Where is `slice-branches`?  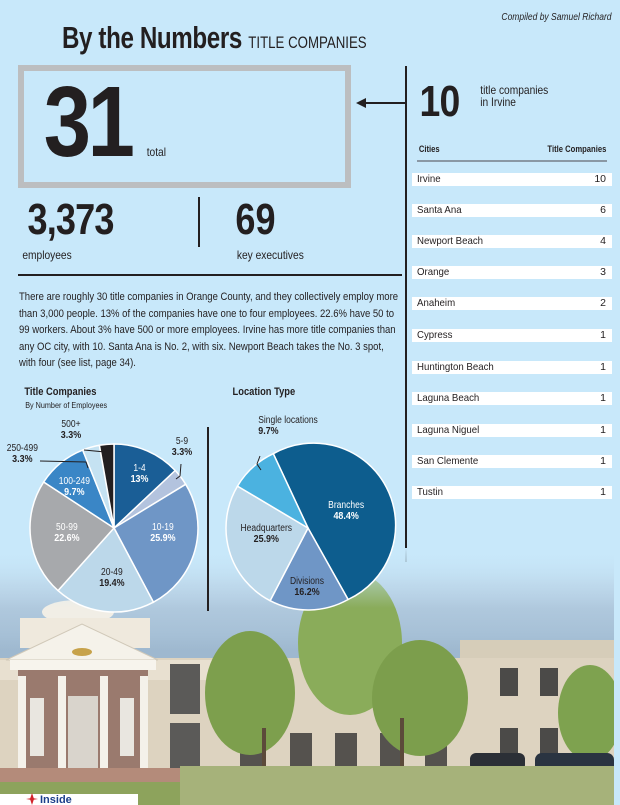 slice-branches is located at coordinates (334, 521).